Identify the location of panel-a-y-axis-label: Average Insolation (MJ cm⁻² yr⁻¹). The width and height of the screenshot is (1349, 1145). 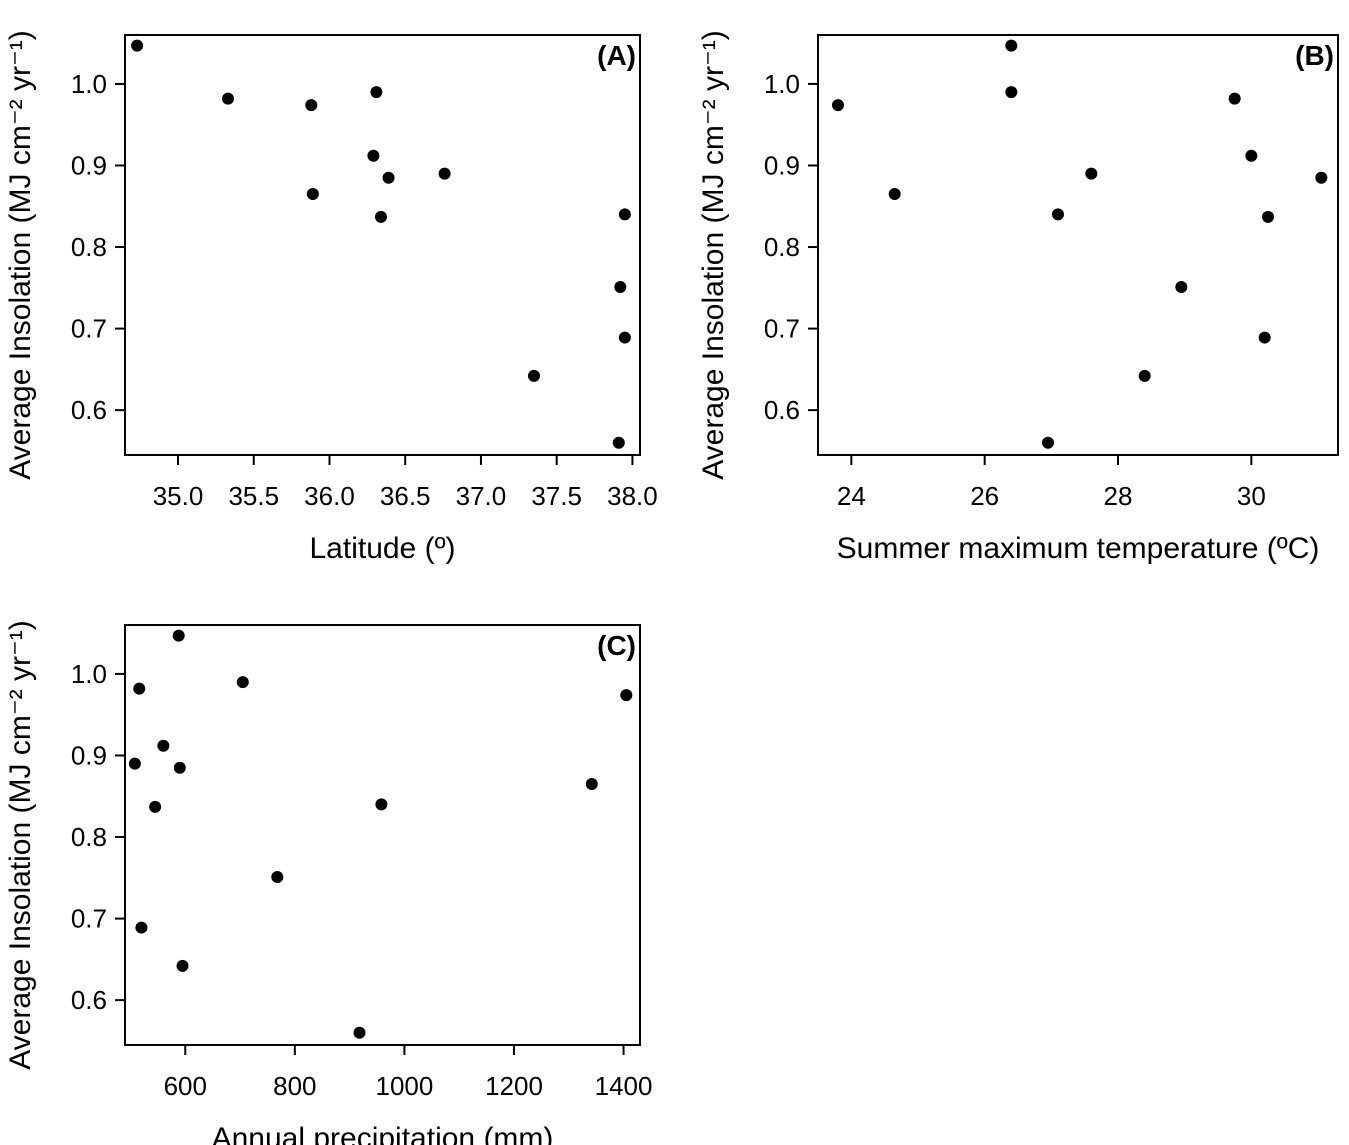
(20, 255).